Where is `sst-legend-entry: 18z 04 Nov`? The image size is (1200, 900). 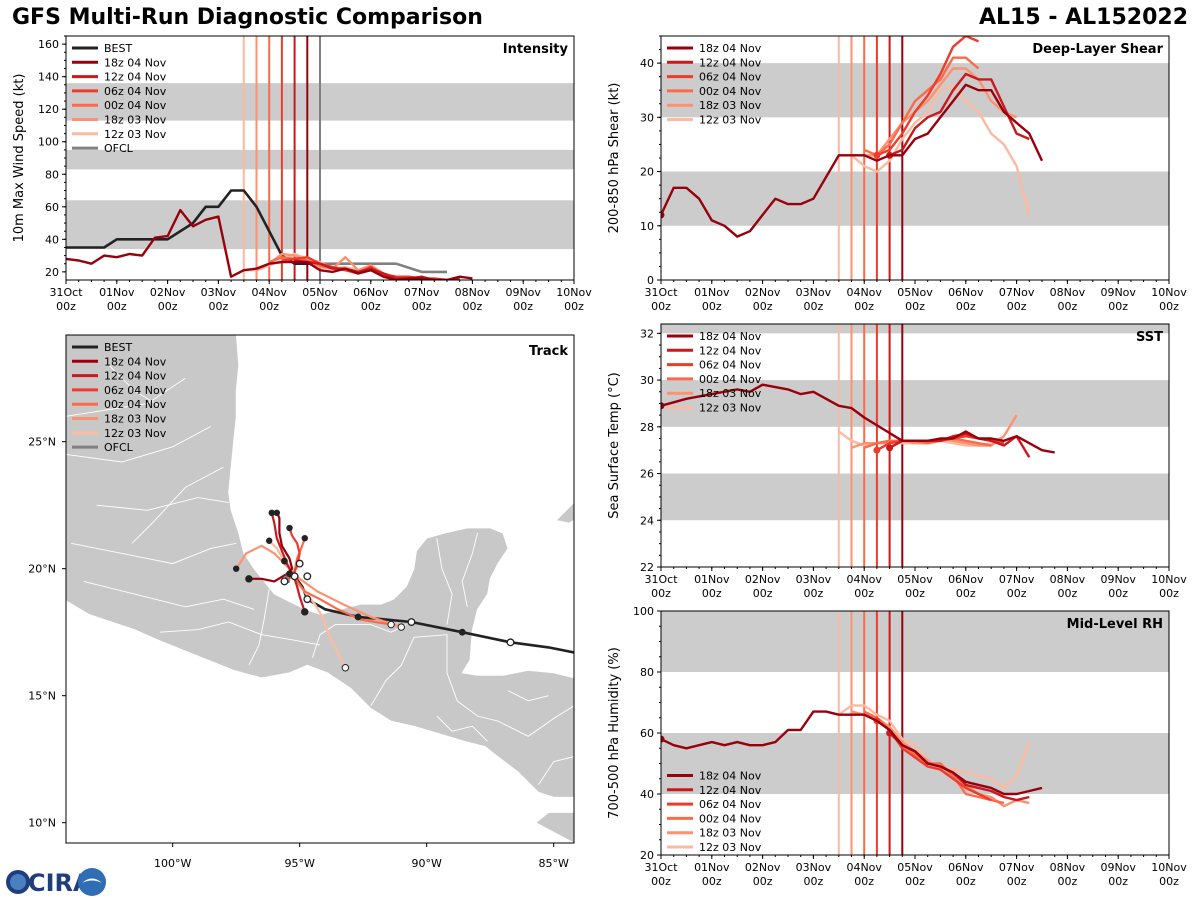 sst-legend-entry: 18z 04 Nov is located at coordinates (730, 336).